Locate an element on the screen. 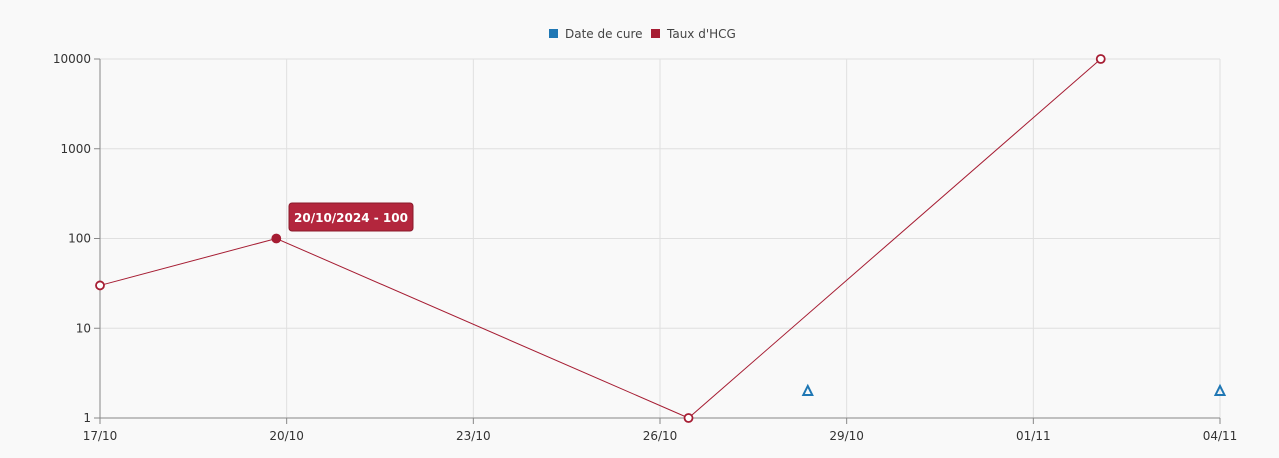 This screenshot has height=458, width=1279. y-tick-label: 10 is located at coordinates (83, 328).